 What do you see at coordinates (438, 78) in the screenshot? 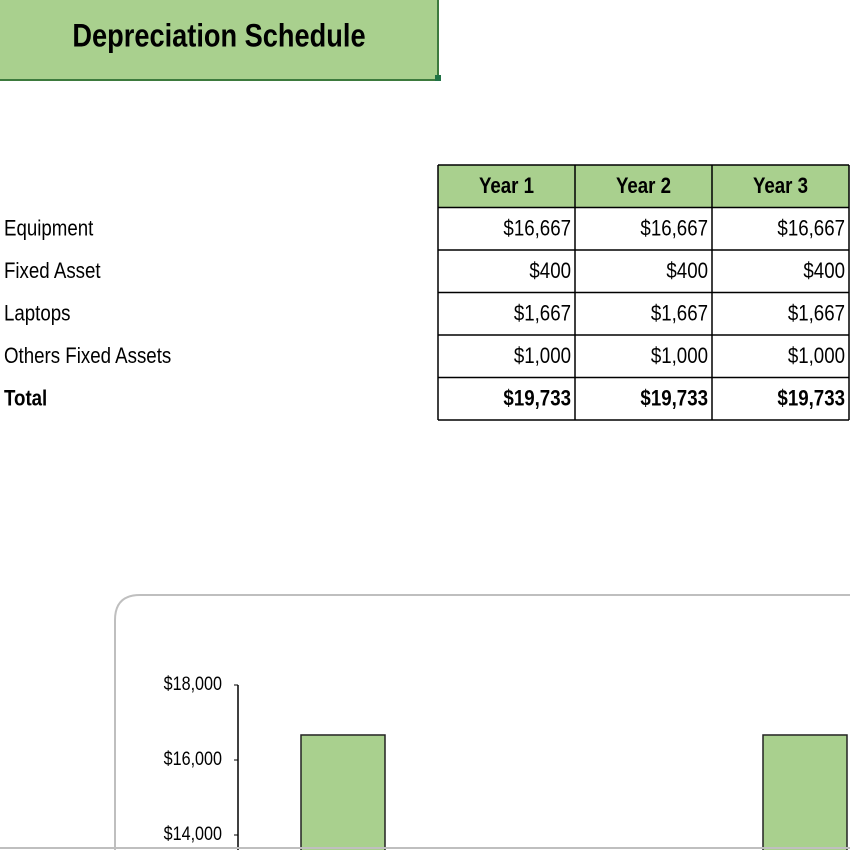
I see `fill-handle` at bounding box center [438, 78].